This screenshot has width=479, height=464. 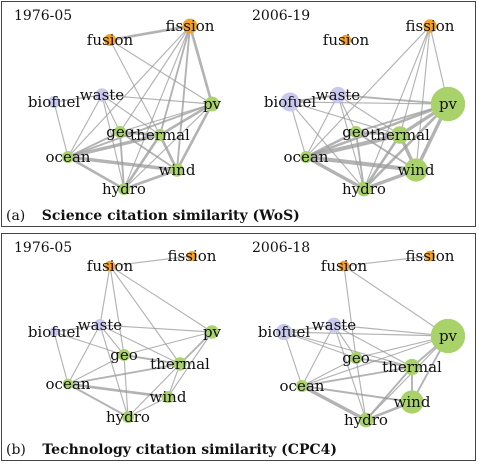 I want to click on node-pv, so click(x=448, y=336).